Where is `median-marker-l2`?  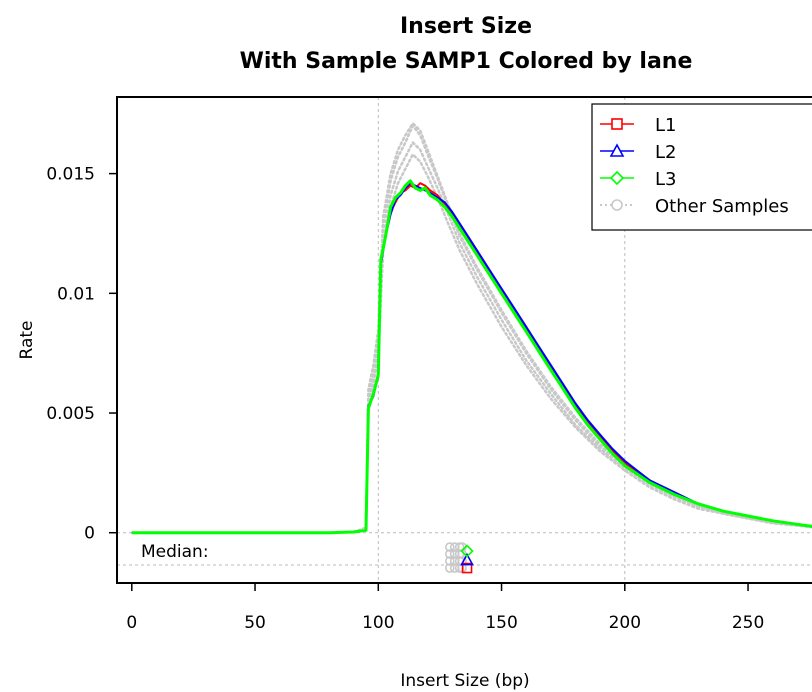 median-marker-l2 is located at coordinates (467, 559).